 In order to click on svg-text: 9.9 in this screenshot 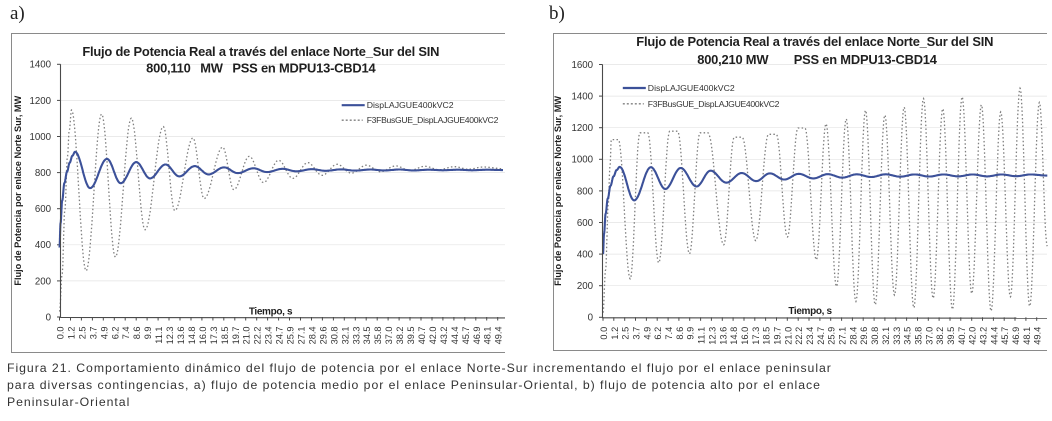, I will do `click(691, 333)`.